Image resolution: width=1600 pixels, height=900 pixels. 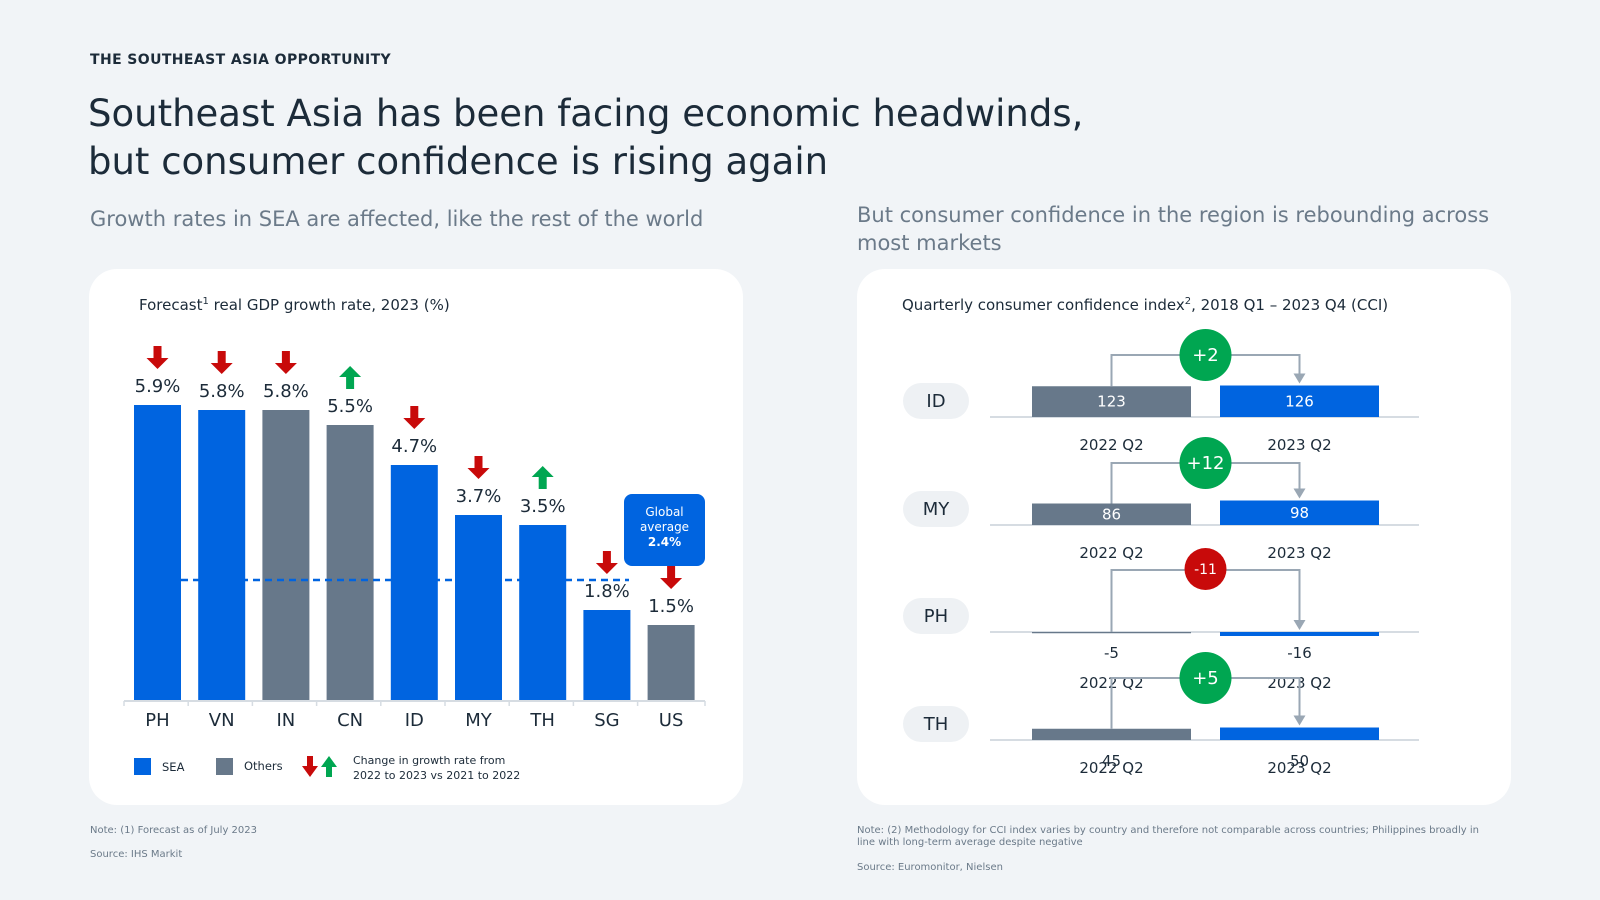 What do you see at coordinates (1299, 761) in the screenshot?
I see `cci-bar-after-th-value: 50` at bounding box center [1299, 761].